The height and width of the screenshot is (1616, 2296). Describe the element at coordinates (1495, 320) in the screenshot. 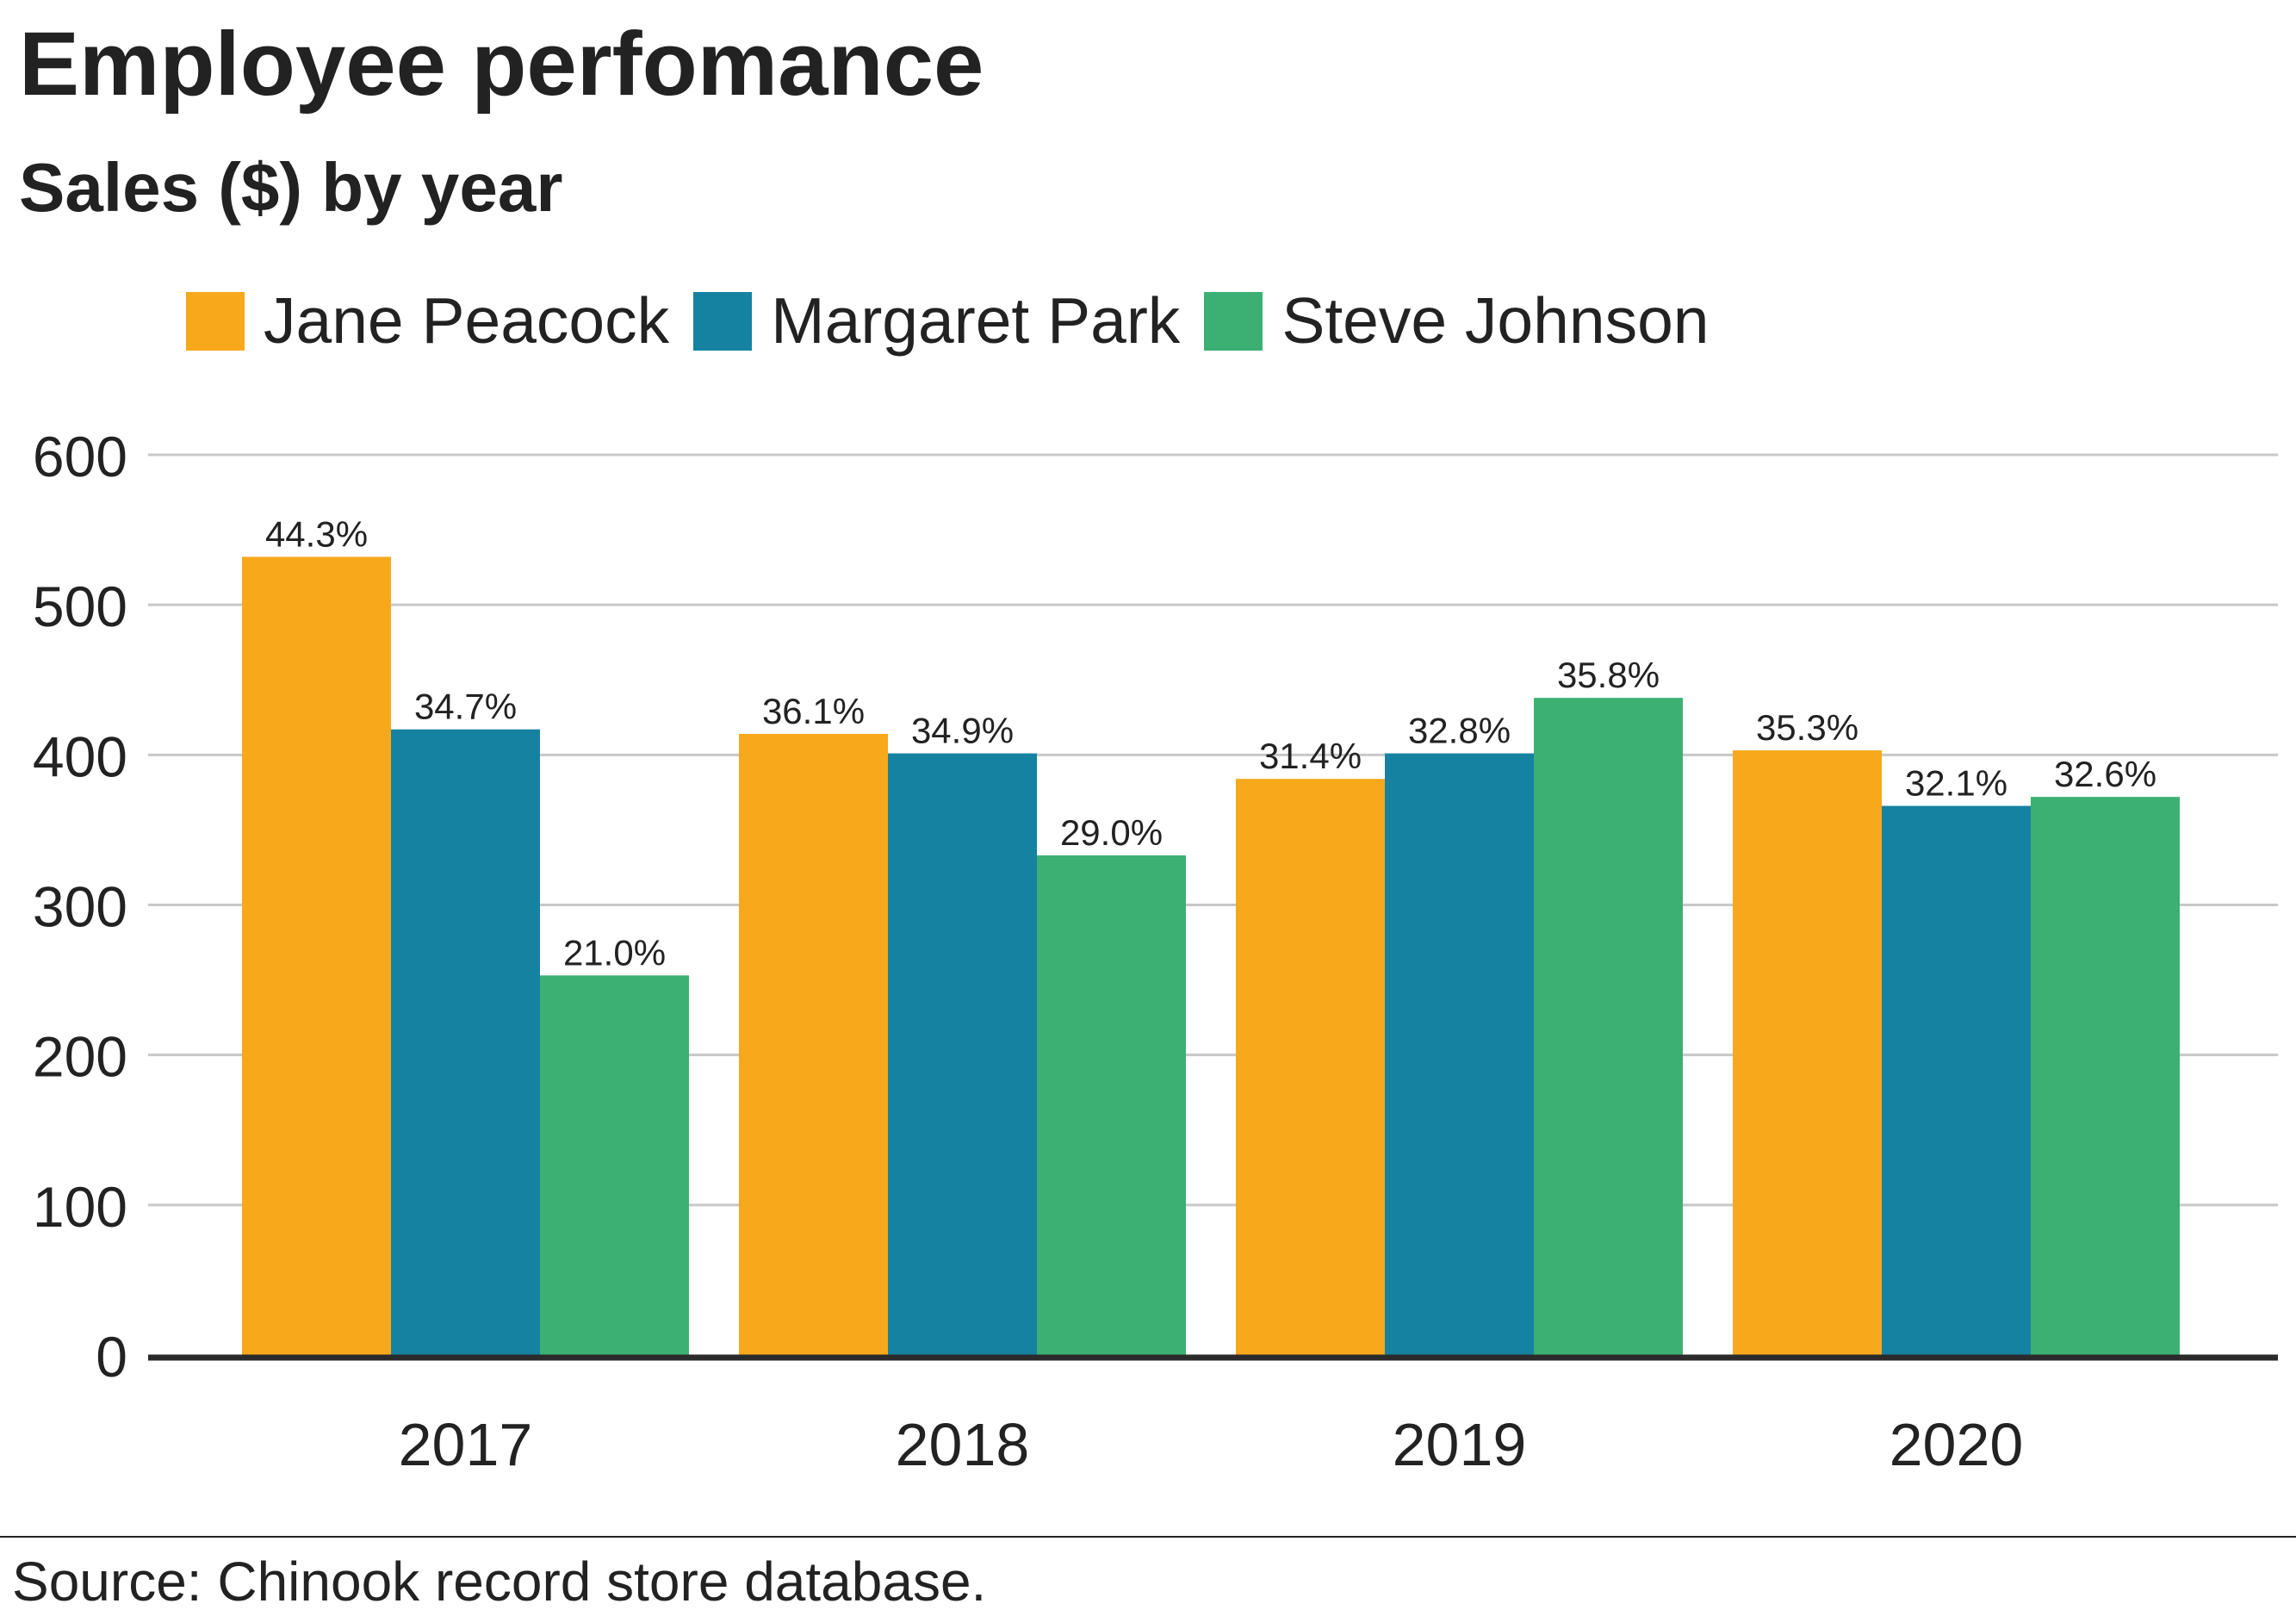

I see `legend-label: Steve Johnson` at that location.